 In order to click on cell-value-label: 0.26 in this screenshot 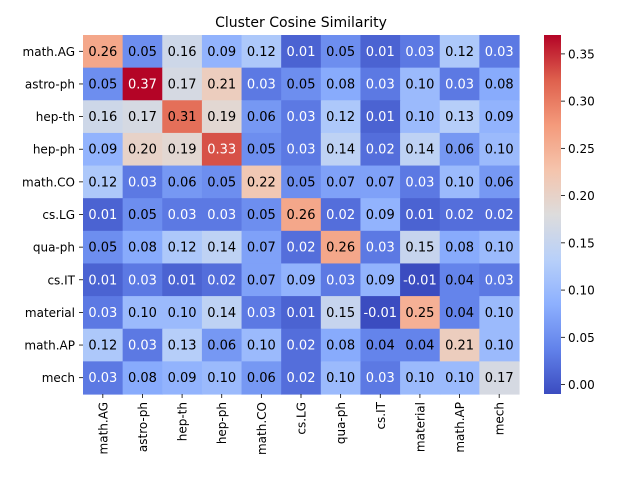, I will do `click(102, 52)`.